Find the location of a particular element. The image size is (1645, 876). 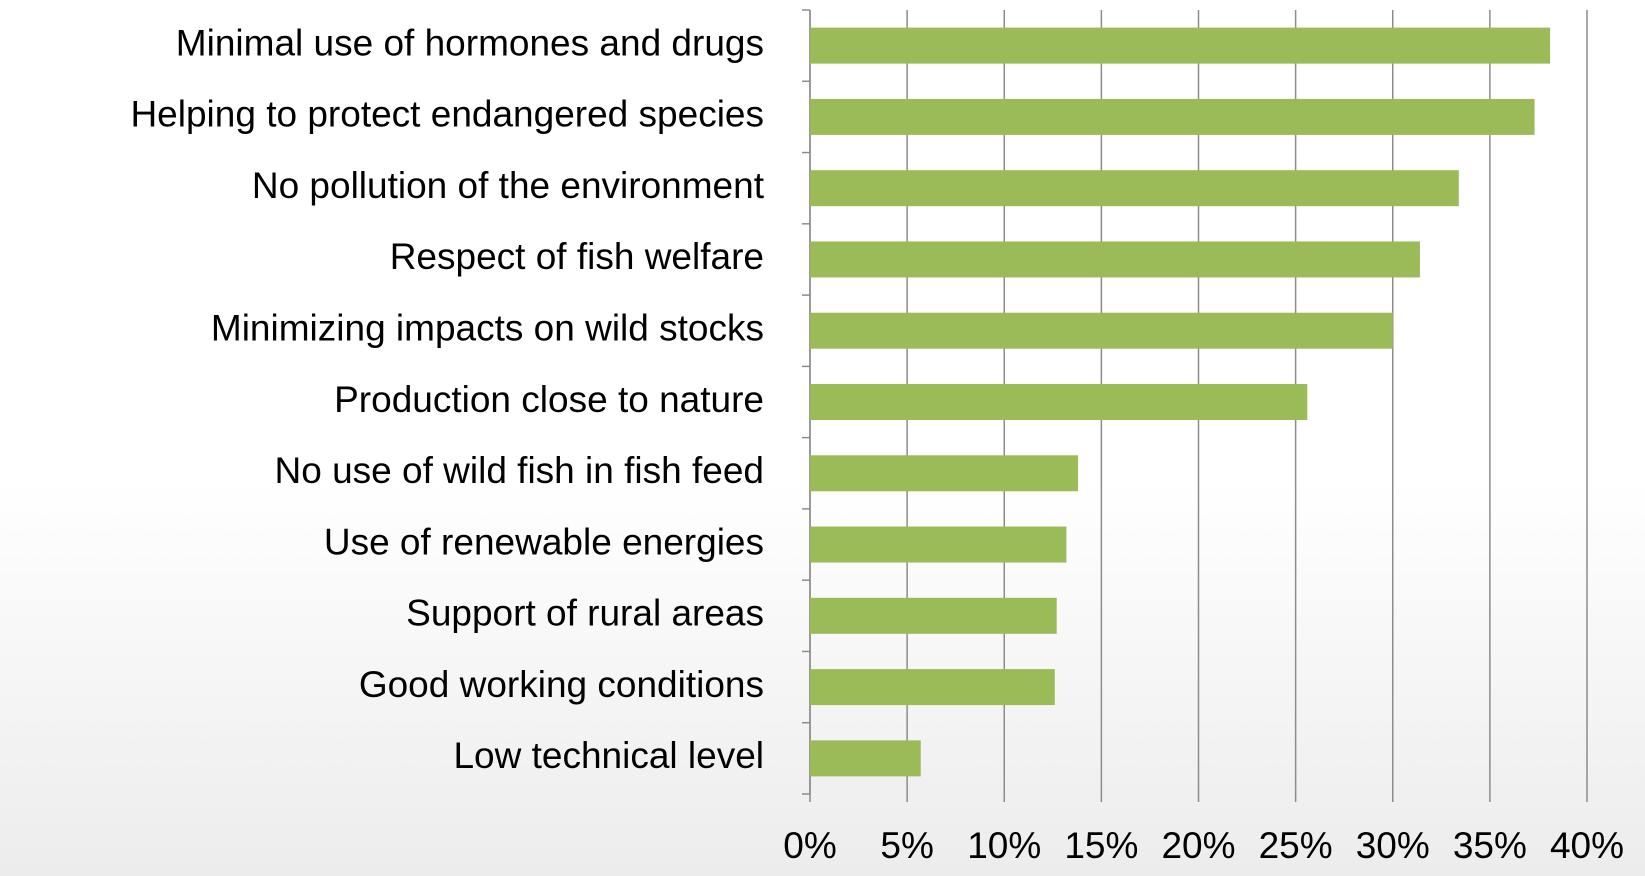

x-tick-label: 15% is located at coordinates (1101, 845).